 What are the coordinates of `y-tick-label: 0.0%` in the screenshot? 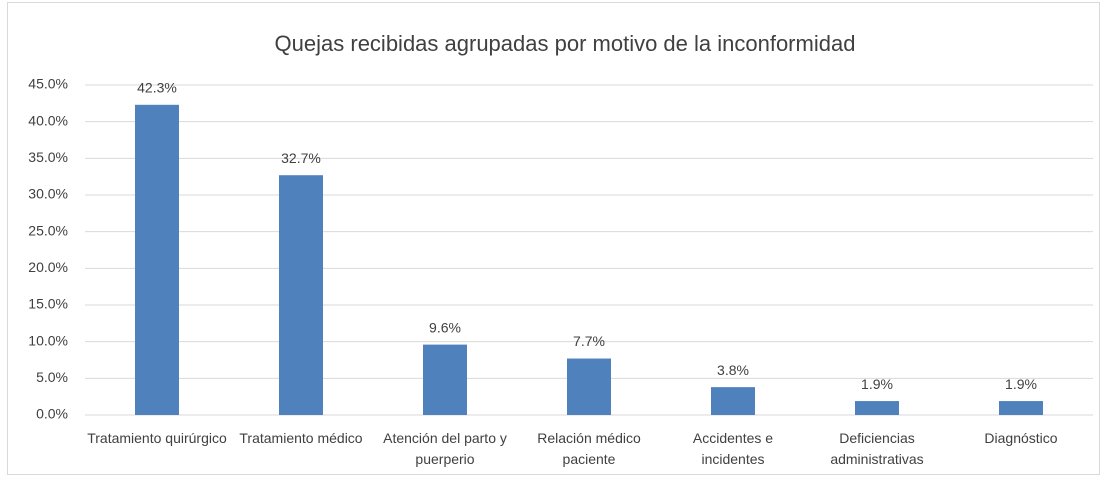 It's located at (52, 414).